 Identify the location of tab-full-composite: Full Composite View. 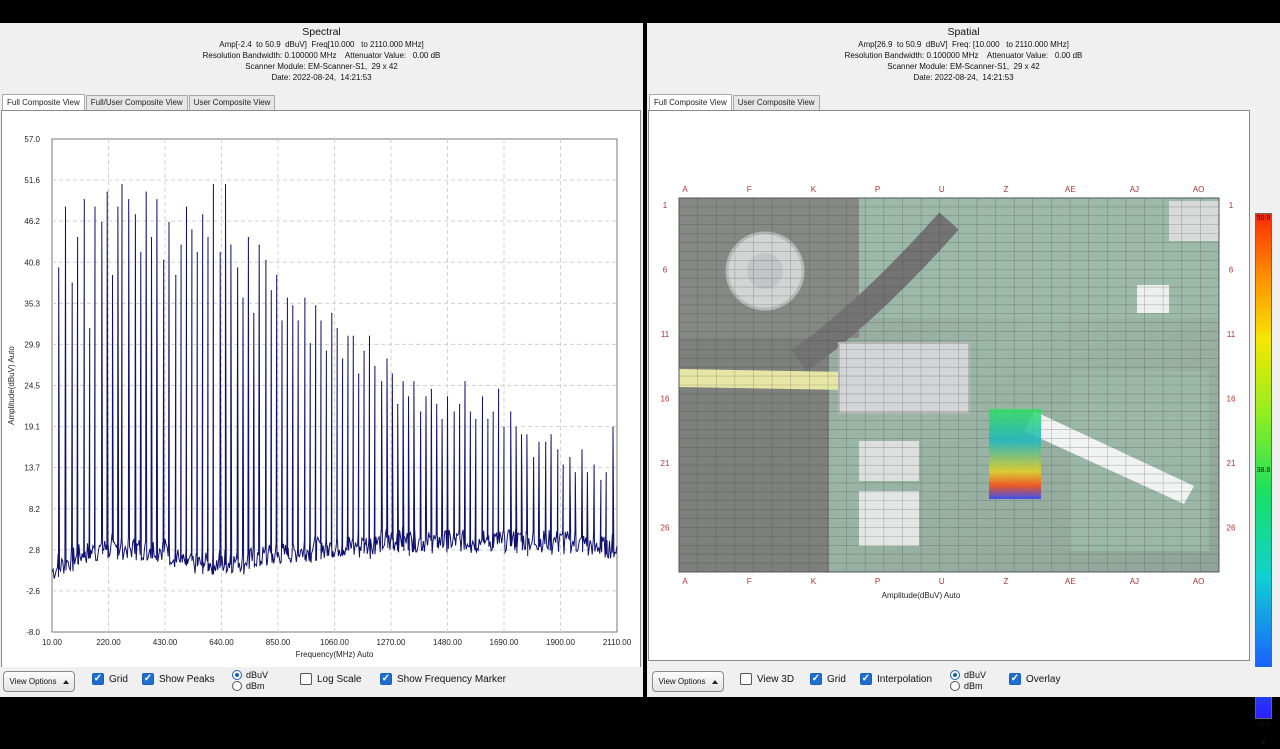
(43, 102).